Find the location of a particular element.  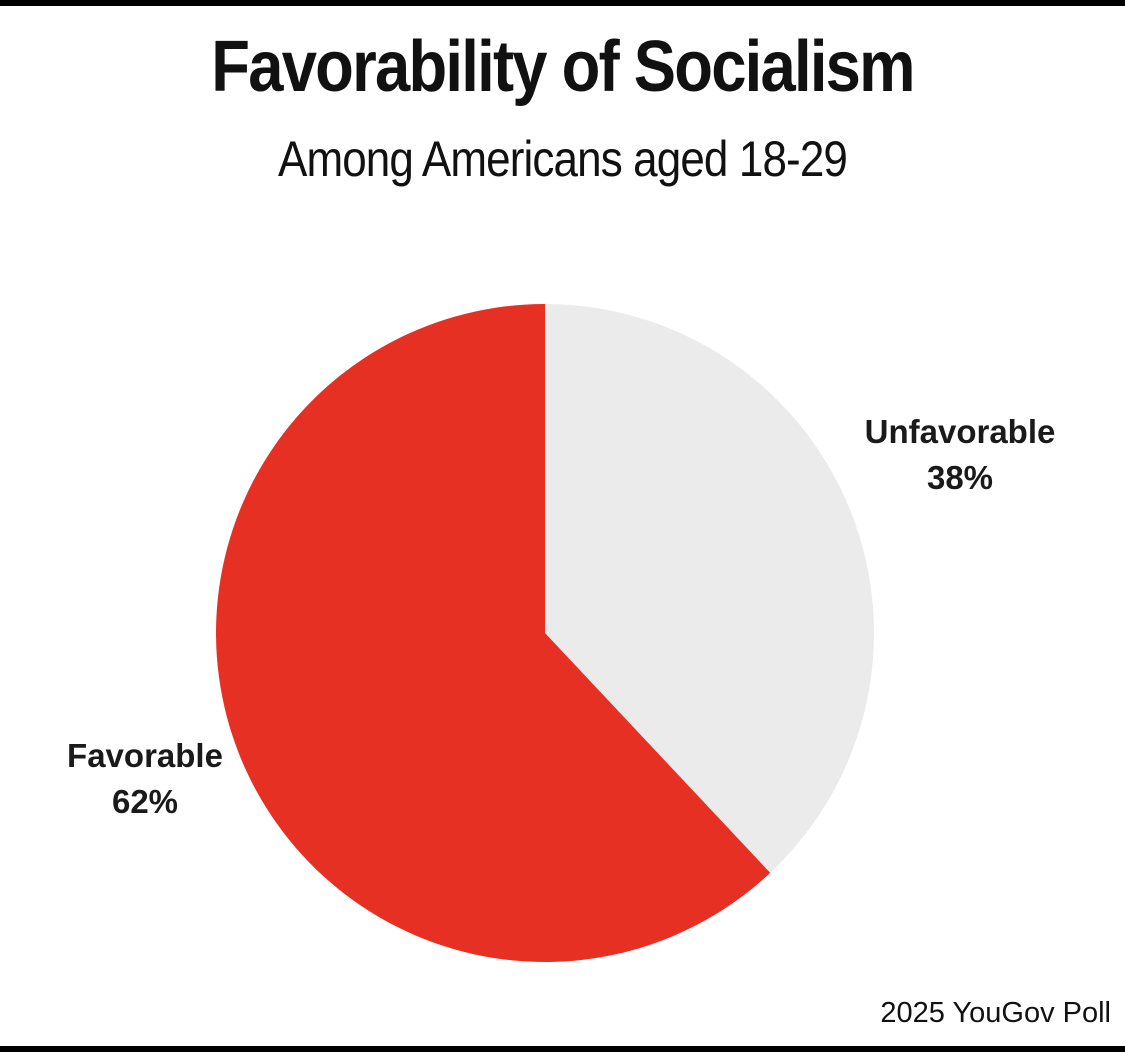

source-note: 2025 YouGov Poll is located at coordinates (995, 1013).